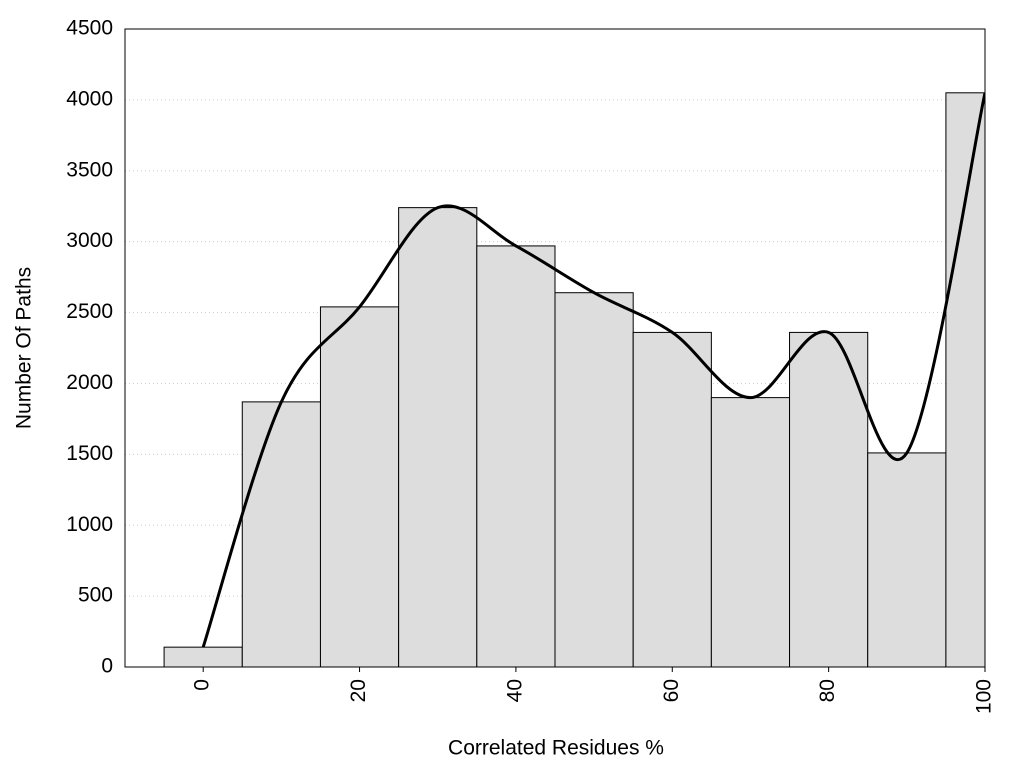 This screenshot has width=1024, height=768. I want to click on y-tick-label: 1500, so click(89, 453).